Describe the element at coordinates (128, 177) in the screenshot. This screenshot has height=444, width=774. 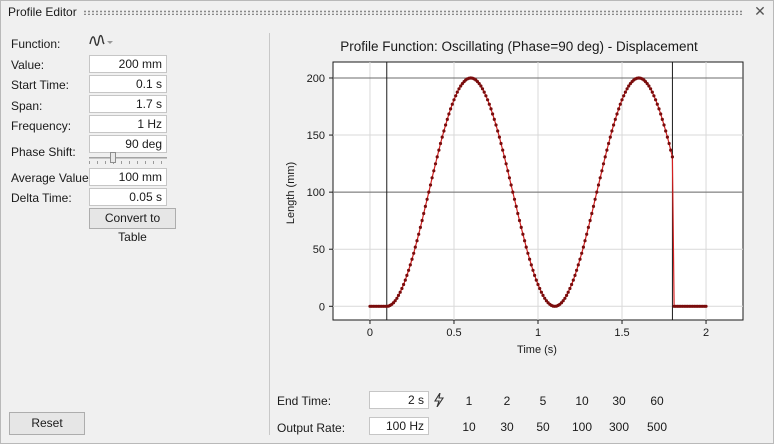
I see `average-value-input: 100 mm` at that location.